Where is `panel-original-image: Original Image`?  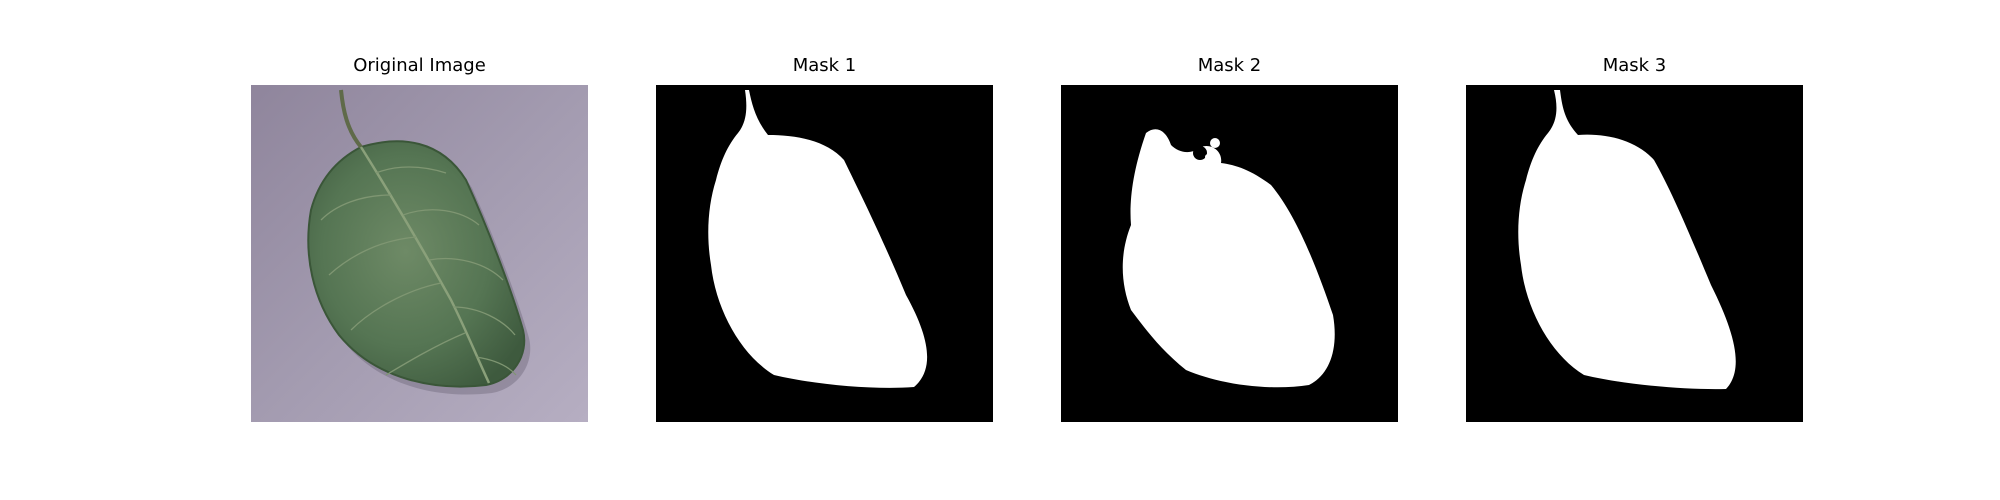
panel-original-image: Original Image is located at coordinates (419, 238).